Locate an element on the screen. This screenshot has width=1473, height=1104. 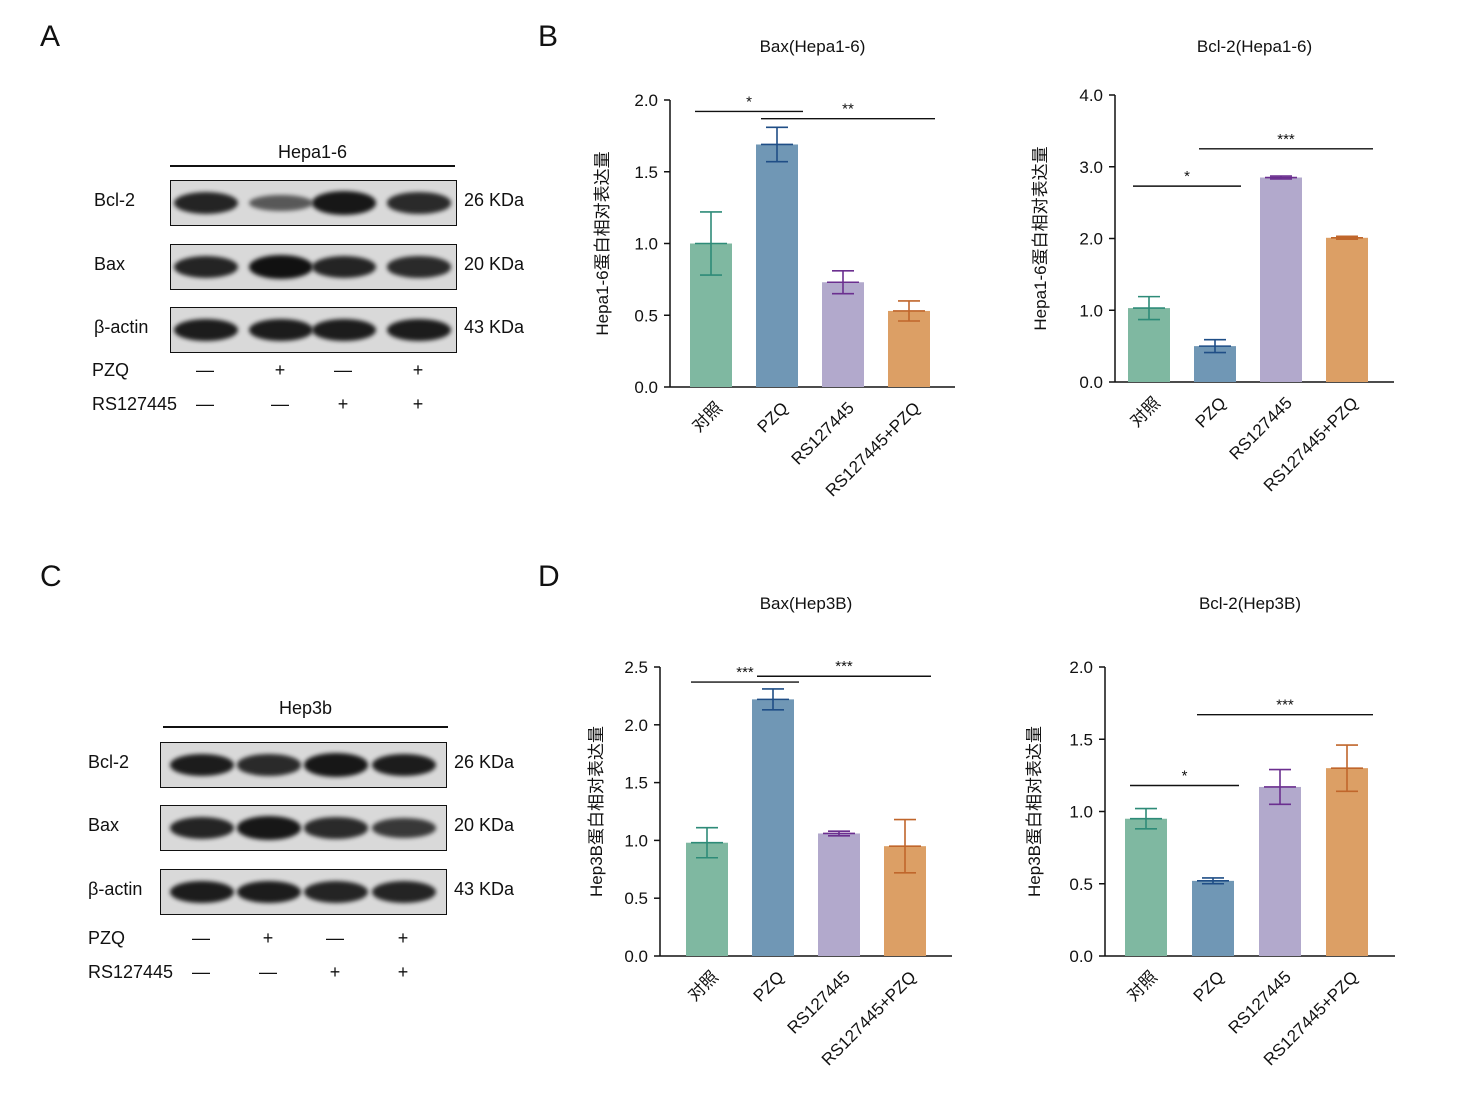
chart-title: Bcl-2(Hepa1-6) is located at coordinates (1254, 46).